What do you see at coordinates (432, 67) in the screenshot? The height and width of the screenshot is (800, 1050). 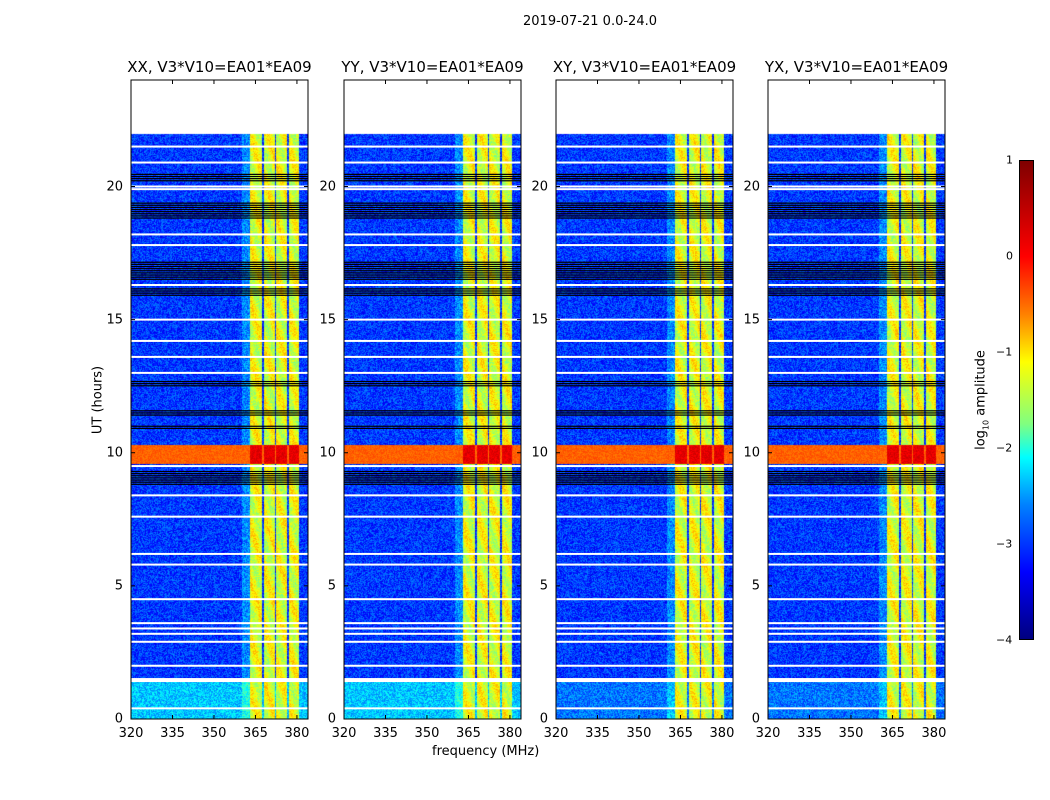 I see `panel-title: YY, V3*V10=EA01*EA09` at bounding box center [432, 67].